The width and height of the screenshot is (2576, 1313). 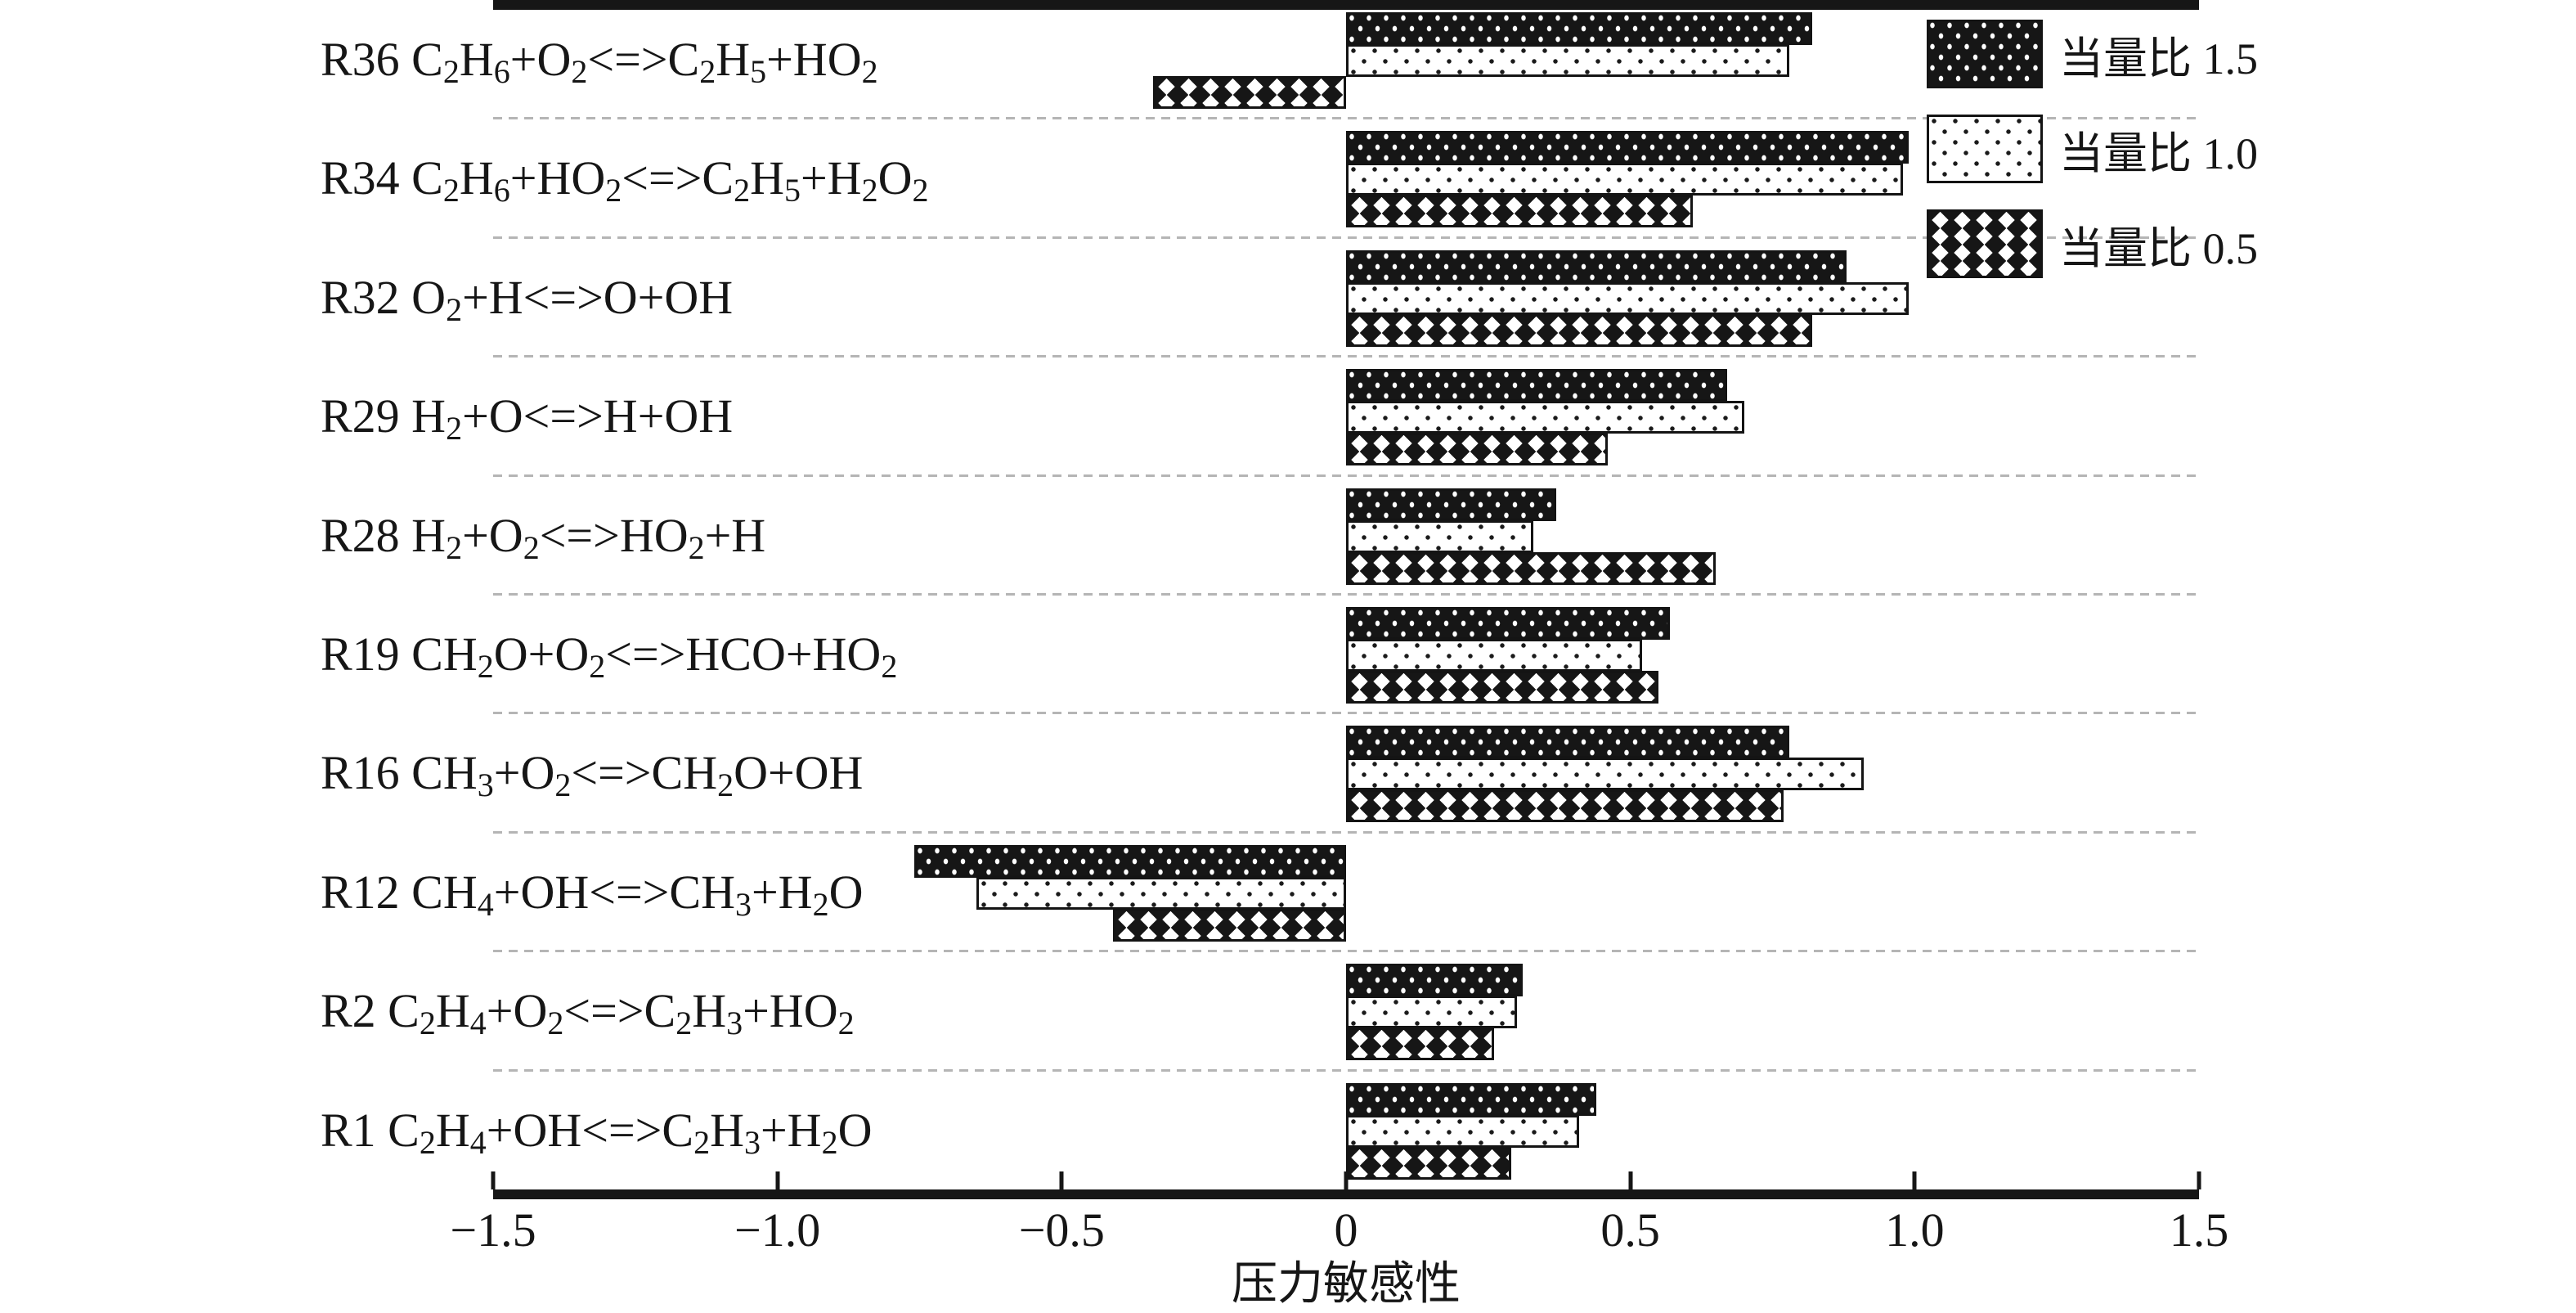 I want to click on bar-R32-phi1.0, so click(x=1628, y=298).